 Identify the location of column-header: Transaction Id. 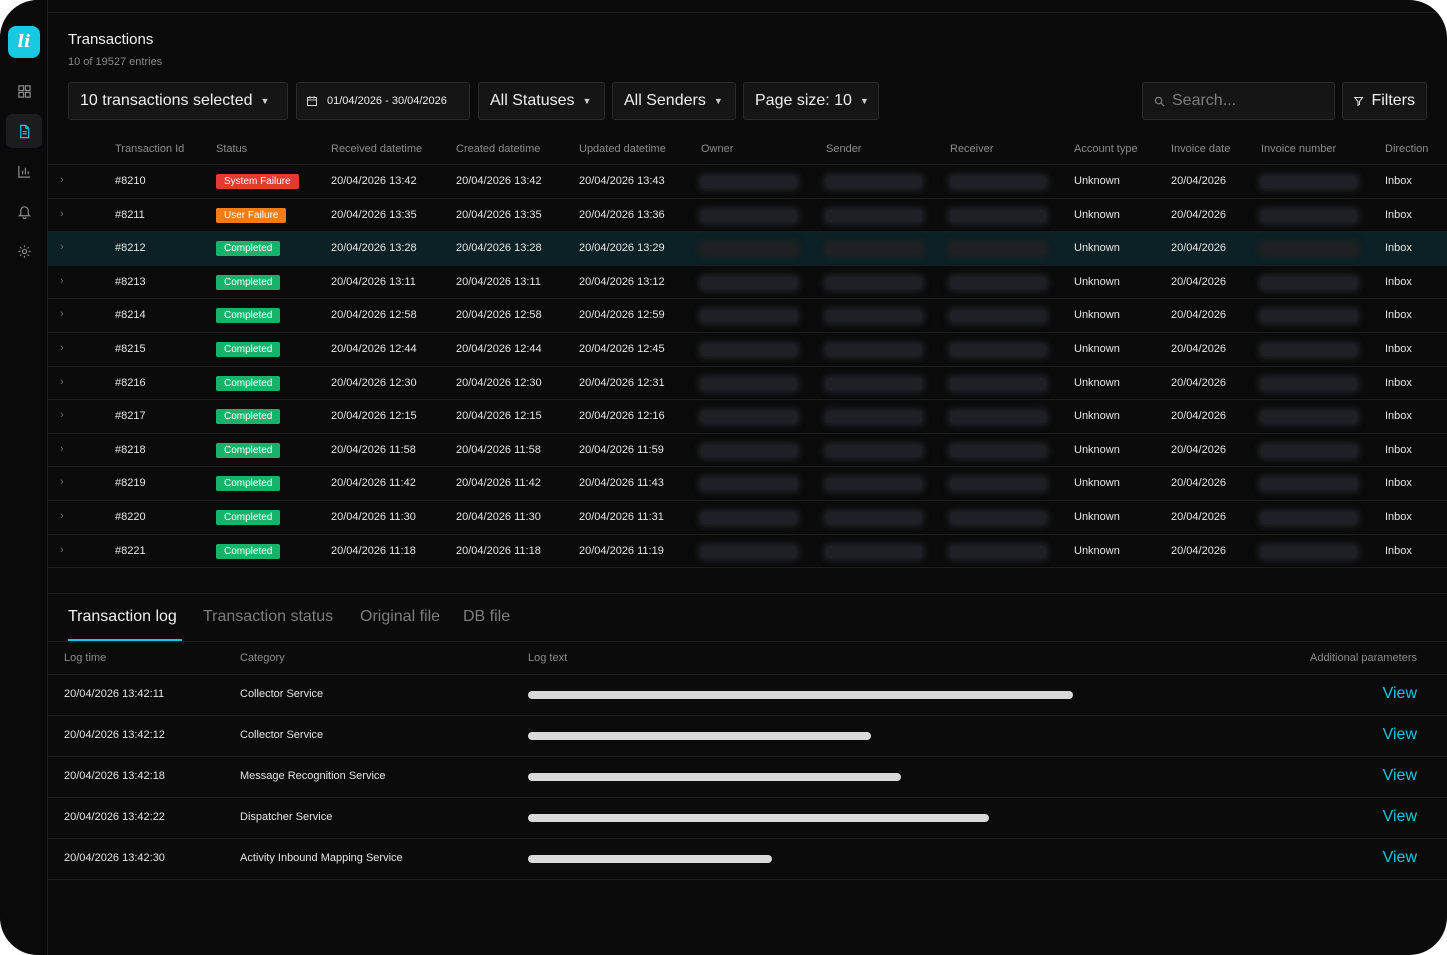
(150, 149).